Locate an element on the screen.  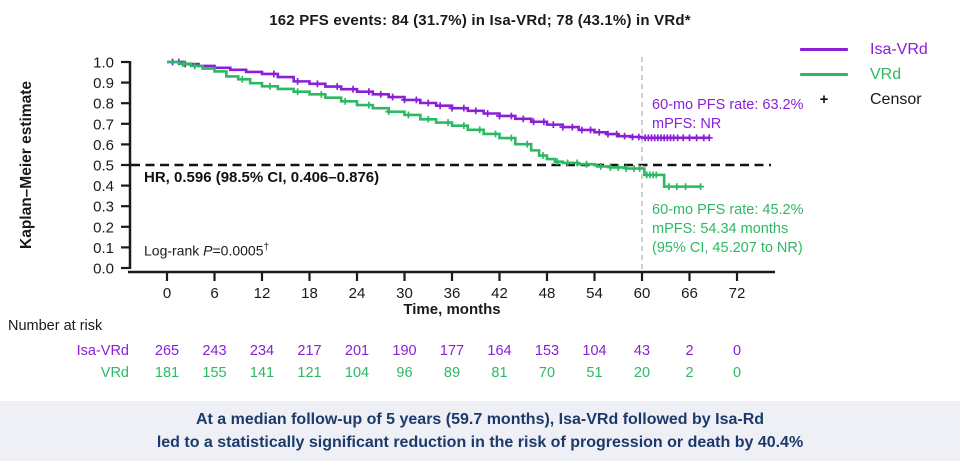
x-tick-label: 42 is located at coordinates (499, 293).